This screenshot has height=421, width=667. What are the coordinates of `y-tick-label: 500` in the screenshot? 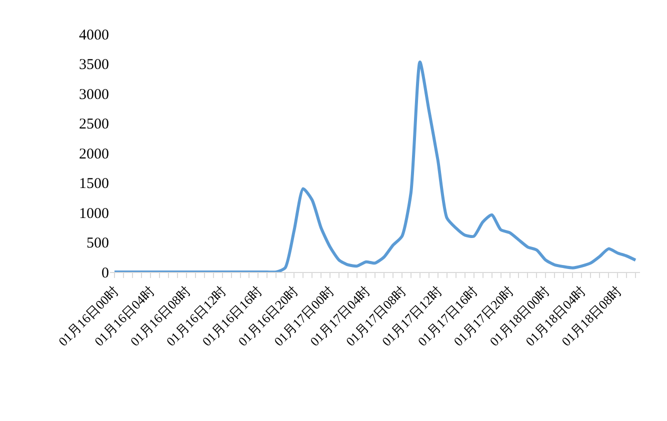 It's located at (97, 244).